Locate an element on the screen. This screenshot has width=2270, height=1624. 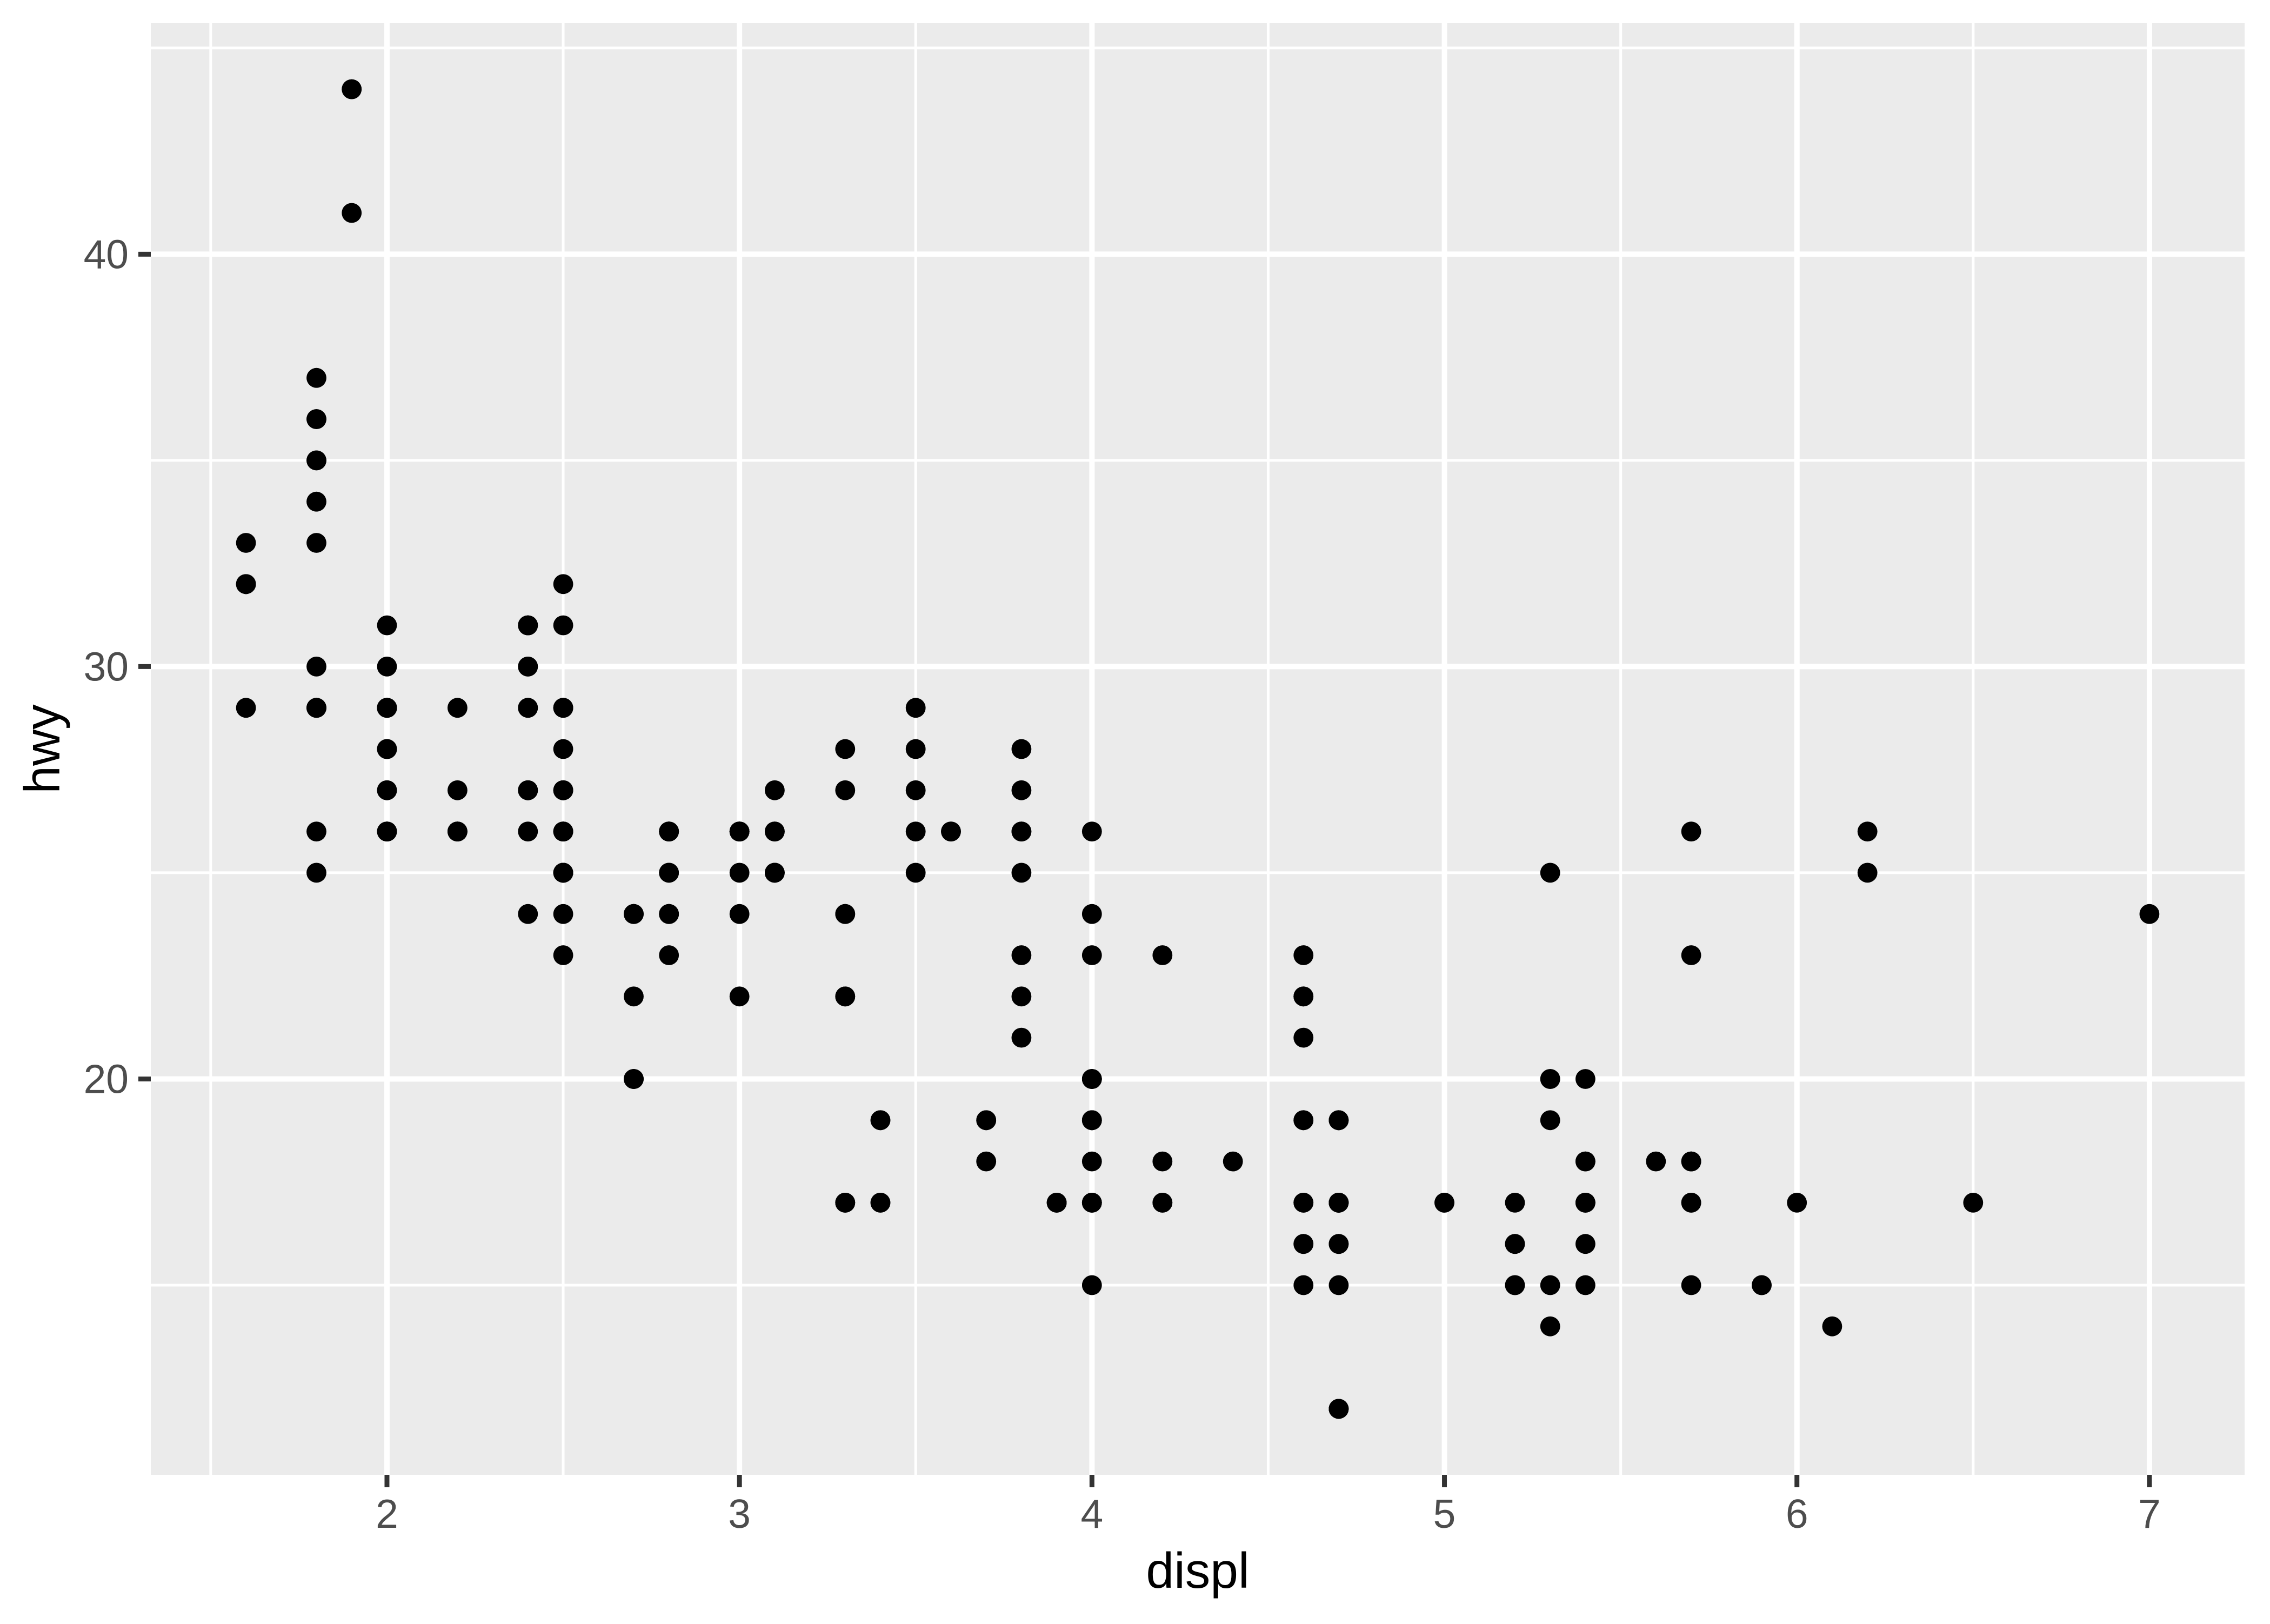
y-axis-tick-labels: 20 30 40 is located at coordinates (106, 666).